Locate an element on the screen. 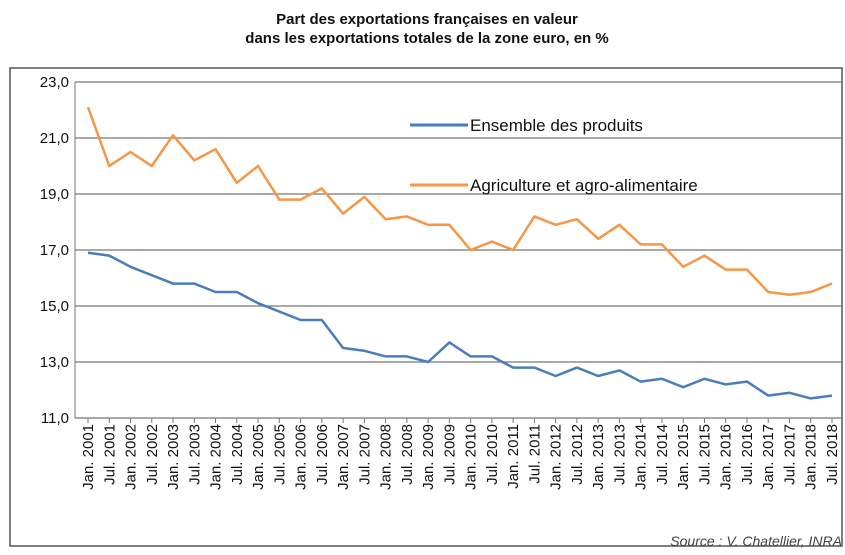 Image resolution: width=845 pixels, height=555 pixels. x-tick-label: Jul. 2010 is located at coordinates (492, 454).